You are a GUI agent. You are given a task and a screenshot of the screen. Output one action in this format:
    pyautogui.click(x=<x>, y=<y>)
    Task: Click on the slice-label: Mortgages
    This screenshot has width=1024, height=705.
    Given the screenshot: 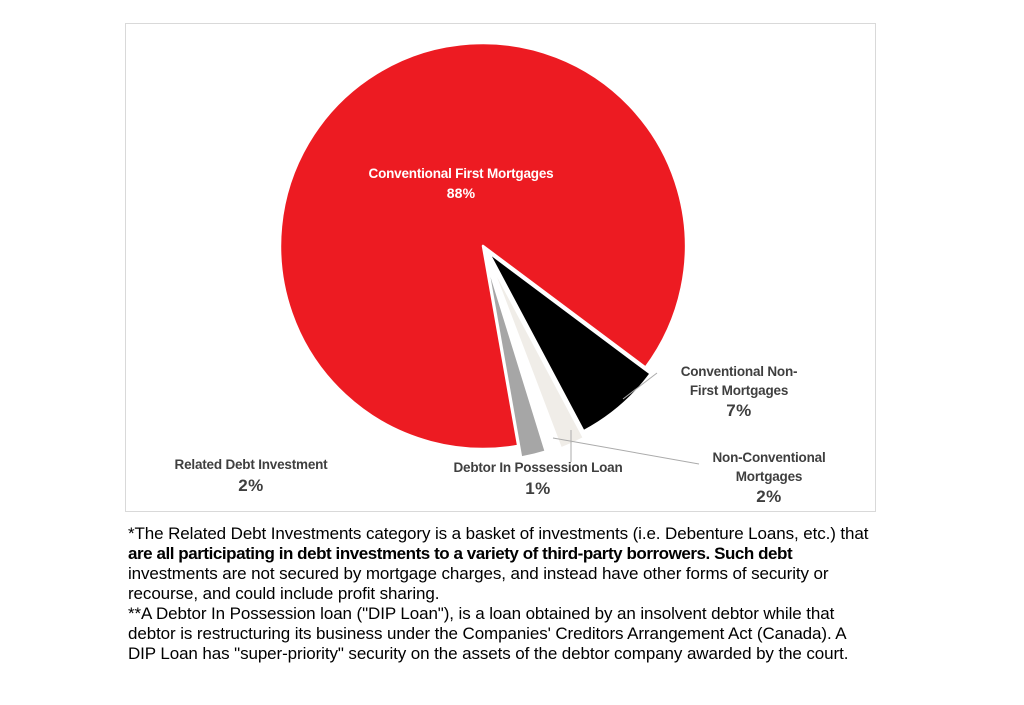 What is the action you would take?
    pyautogui.click(x=769, y=476)
    